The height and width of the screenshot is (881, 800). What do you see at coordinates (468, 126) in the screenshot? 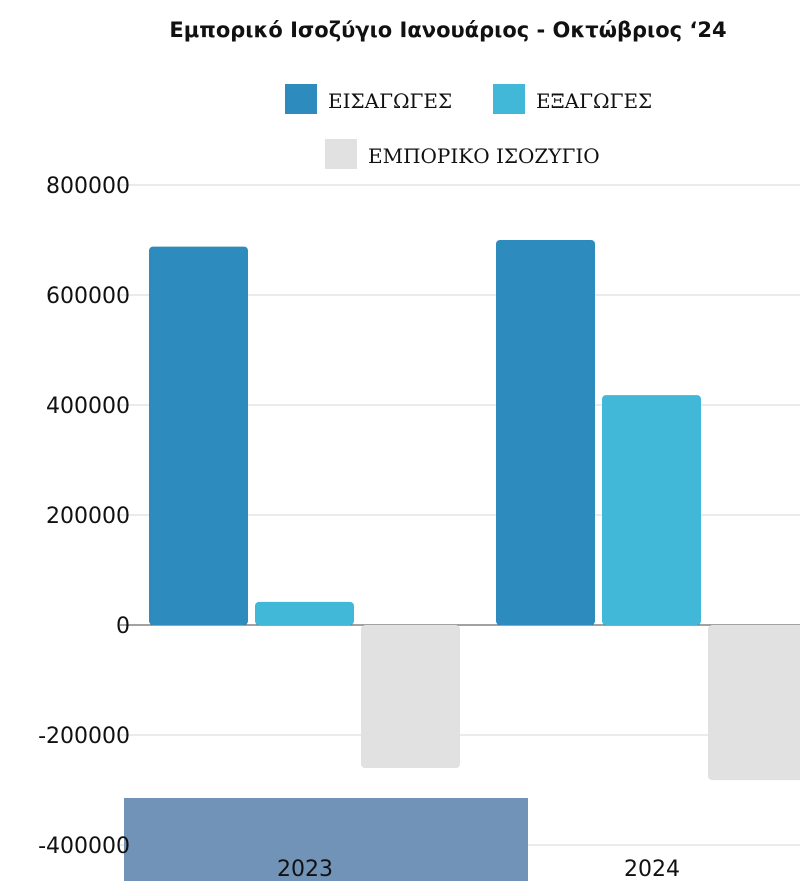
I see `legend: ΕΙΣΑΓΩΓΕΣ ΕΞΑΓΩΓΕΣ ΕΜΠΟΡΙΚΟ ΙΣΟΖΥΓΙΟ` at bounding box center [468, 126].